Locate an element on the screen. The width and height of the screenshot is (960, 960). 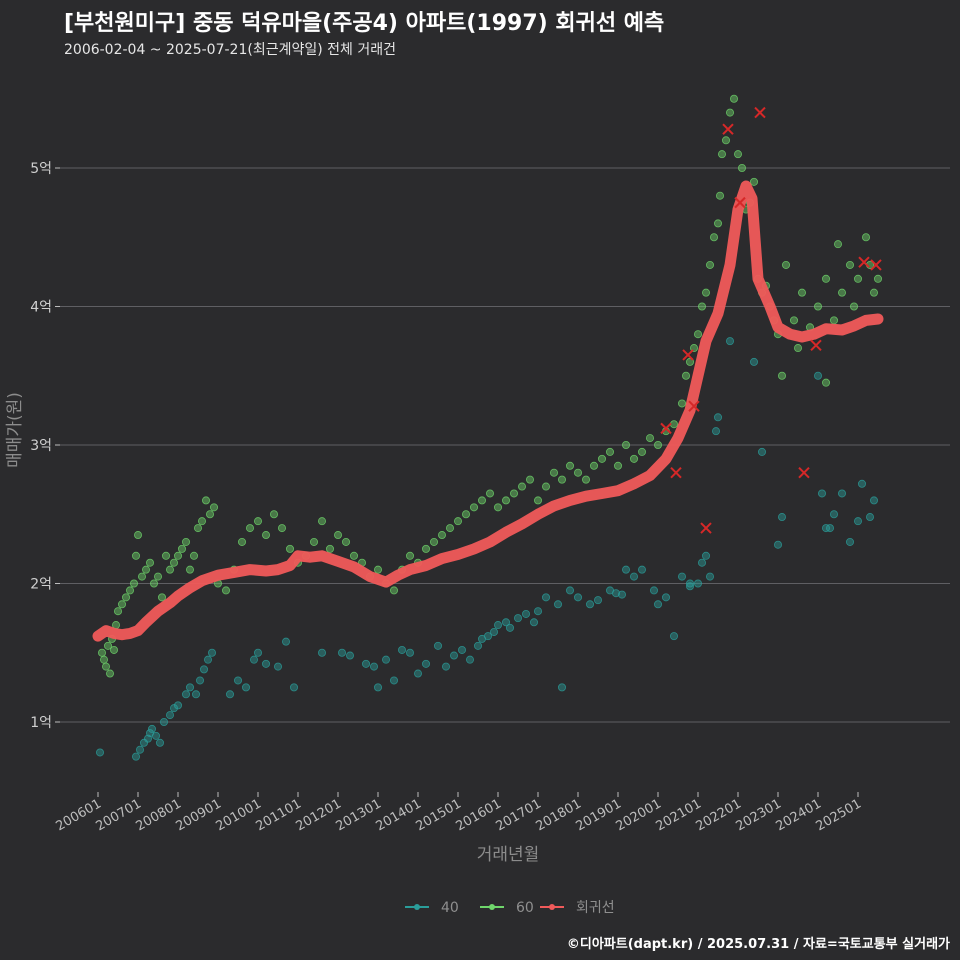
y-axis: 1억 2억 3억 4억 5억 is located at coordinates (45, 446).